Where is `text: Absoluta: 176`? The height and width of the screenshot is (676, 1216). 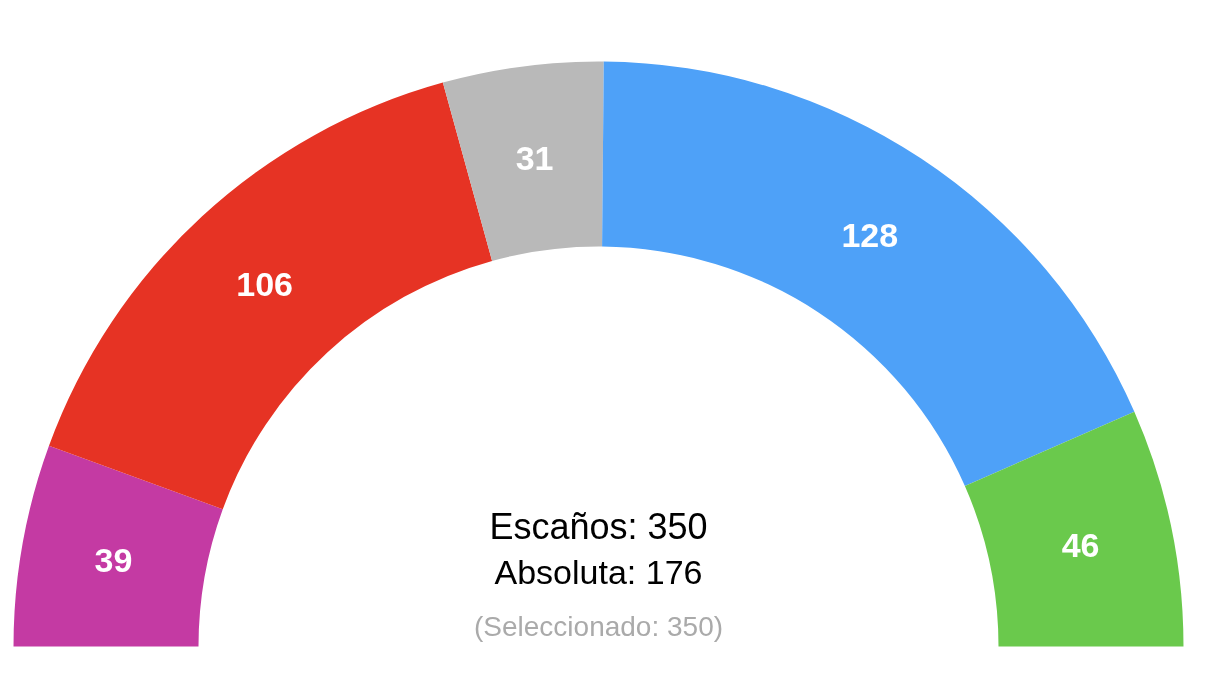 text: Absoluta: 176 is located at coordinates (598, 571).